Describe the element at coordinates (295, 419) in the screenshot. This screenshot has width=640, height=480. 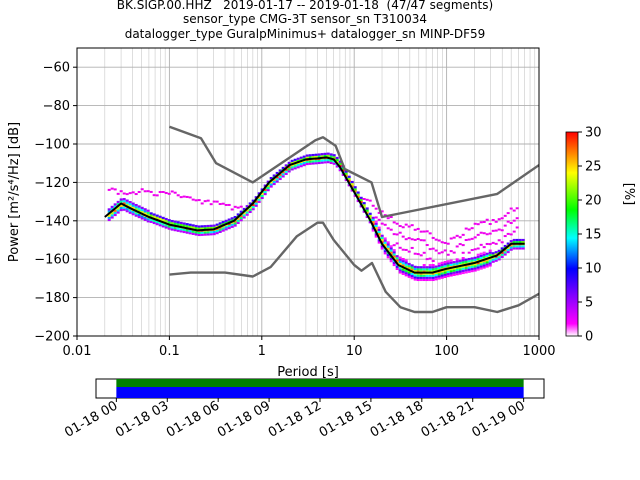
I see `time-tick-label: 01-18 12` at that location.